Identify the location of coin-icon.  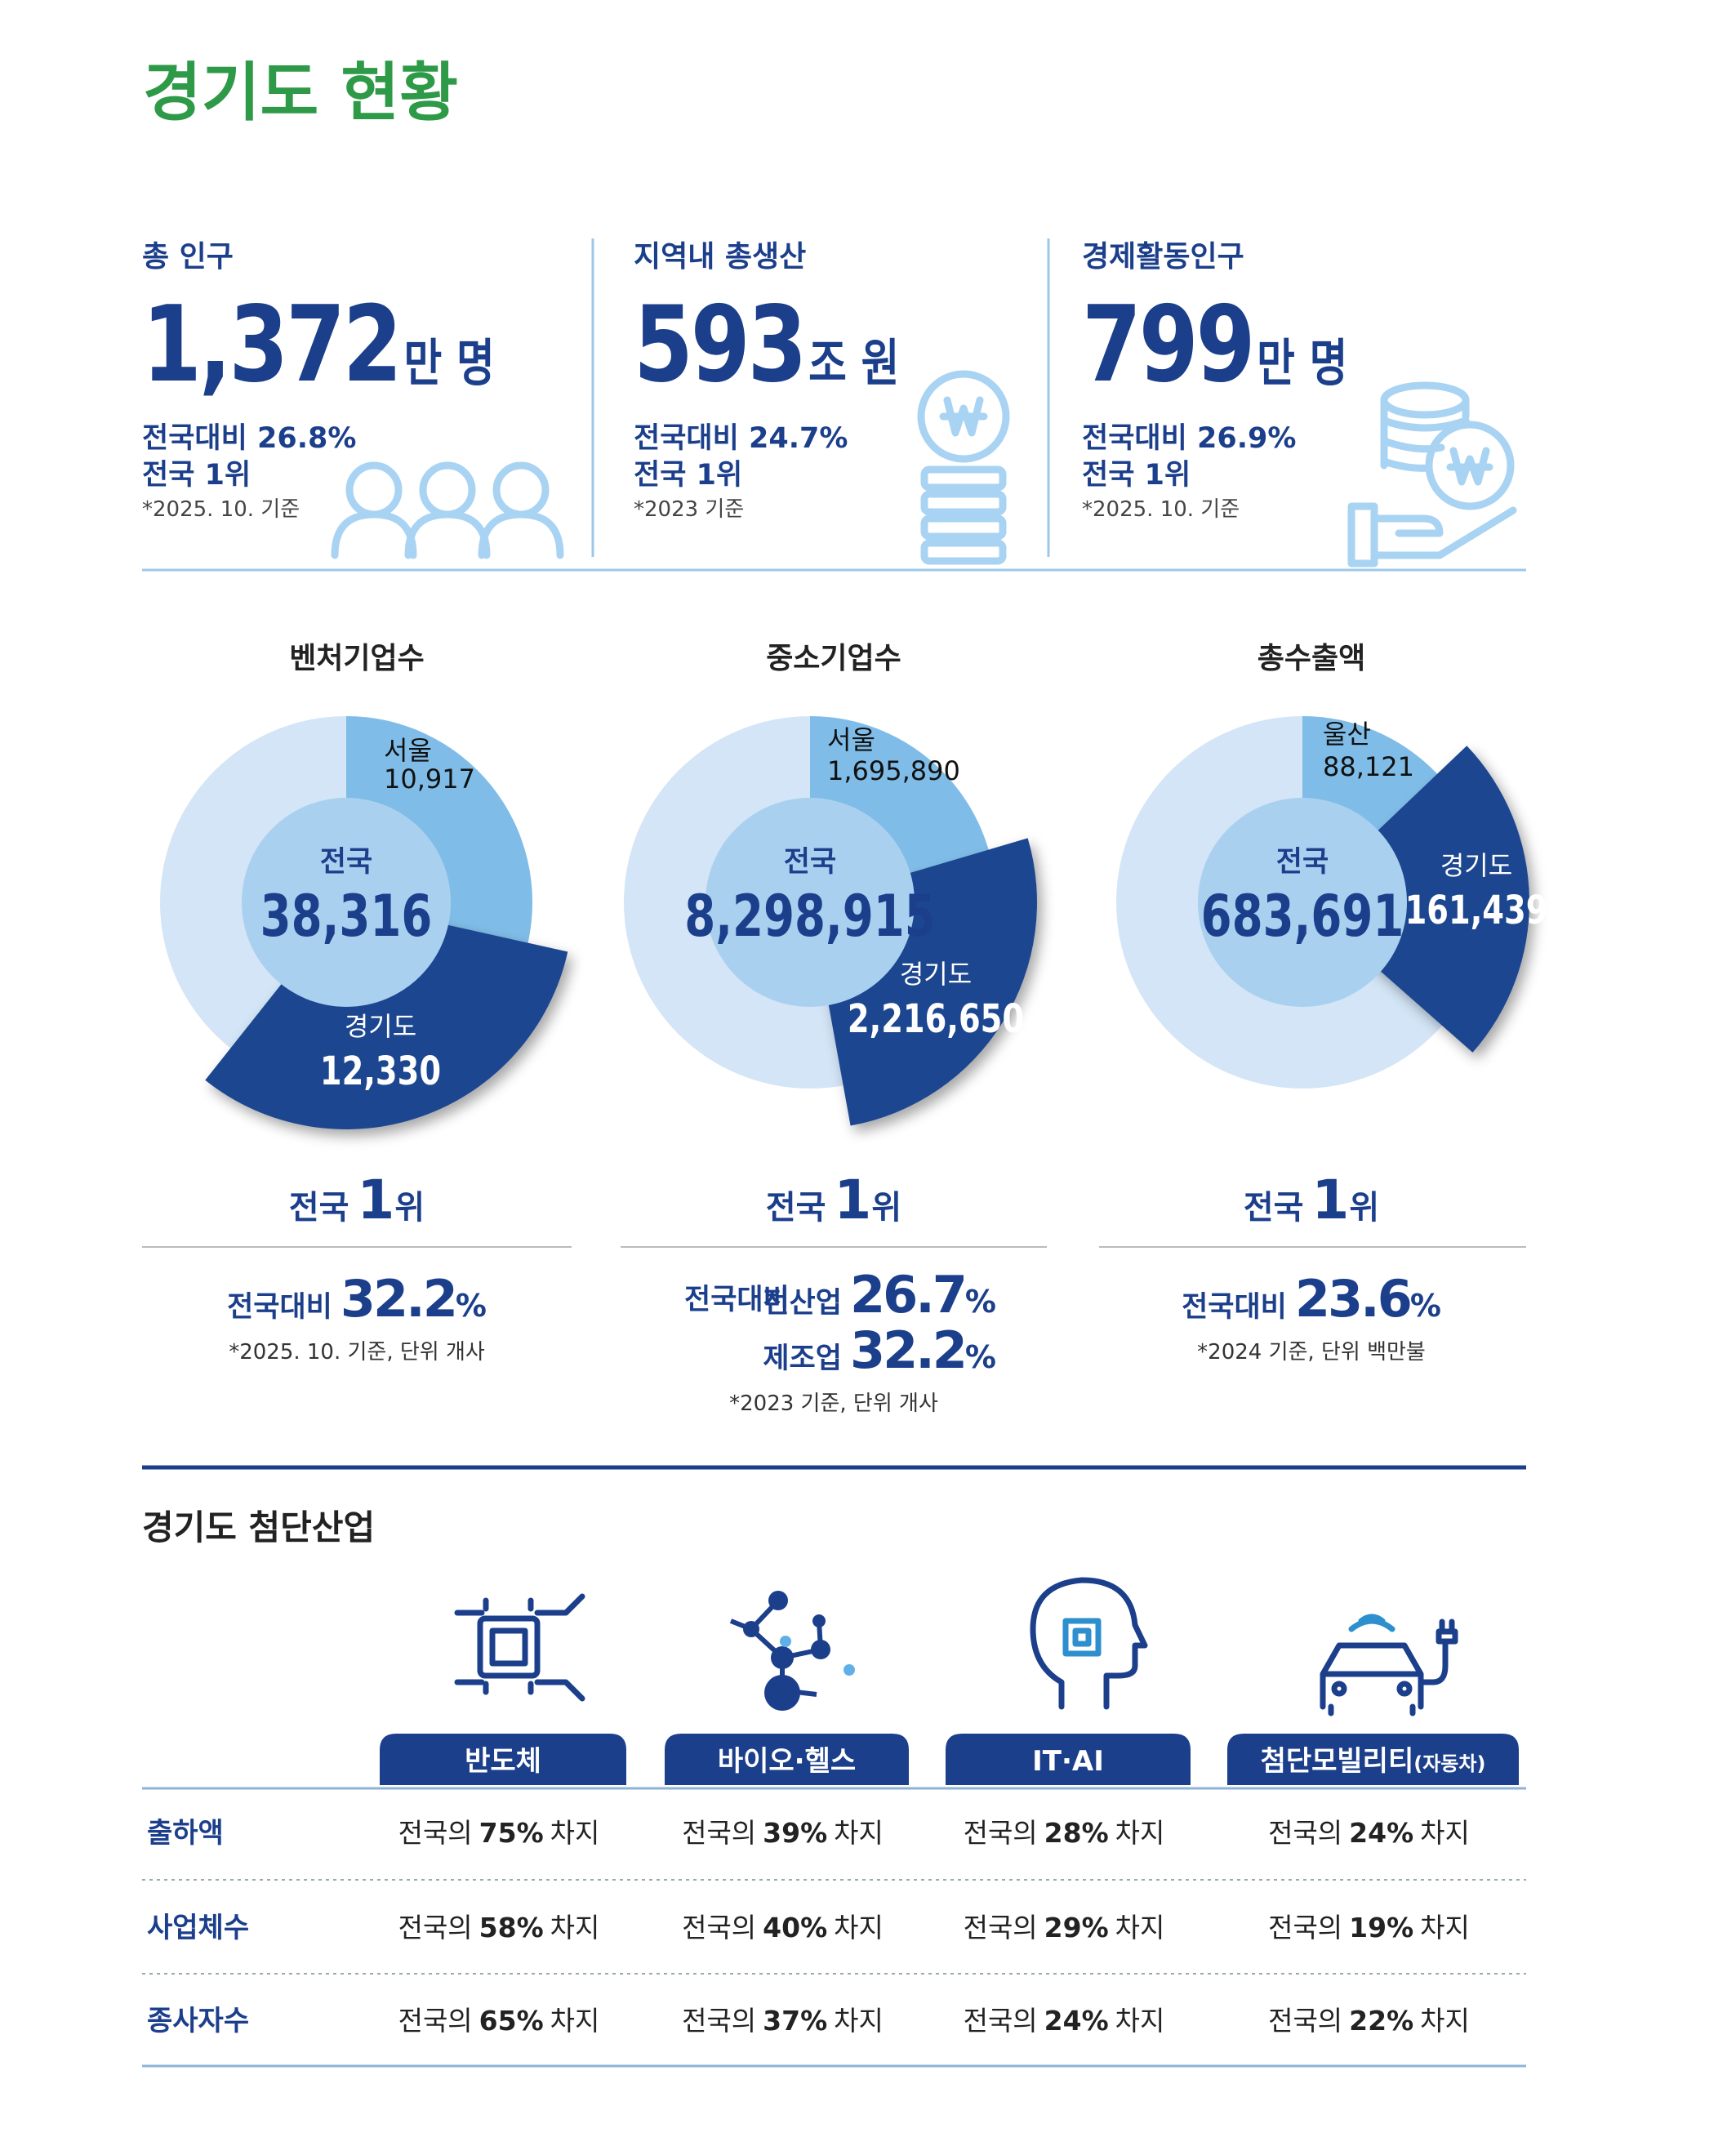
(964, 467).